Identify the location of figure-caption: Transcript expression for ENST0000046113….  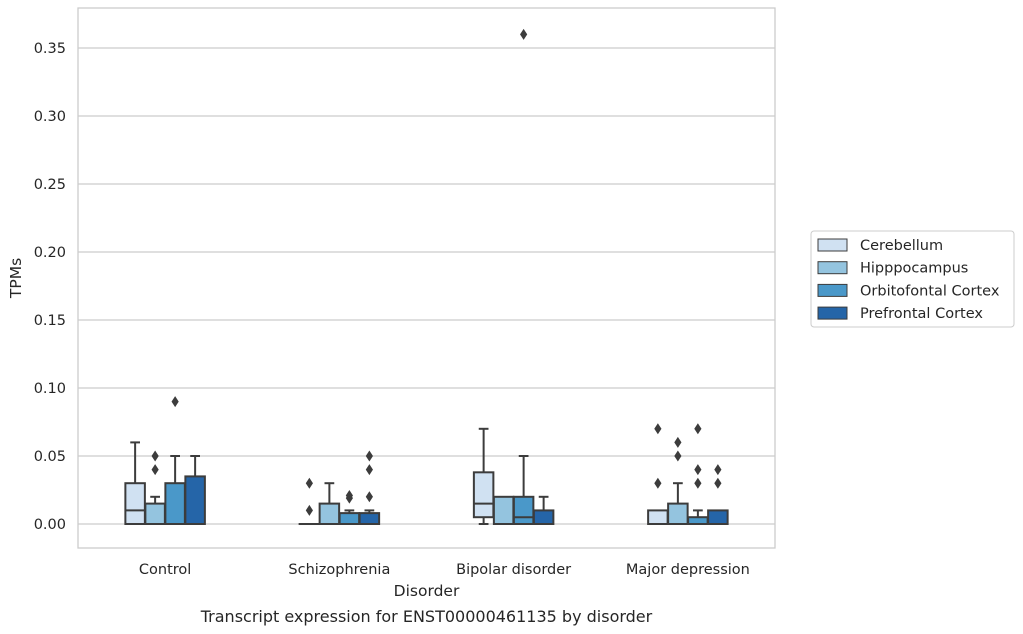
(426, 616).